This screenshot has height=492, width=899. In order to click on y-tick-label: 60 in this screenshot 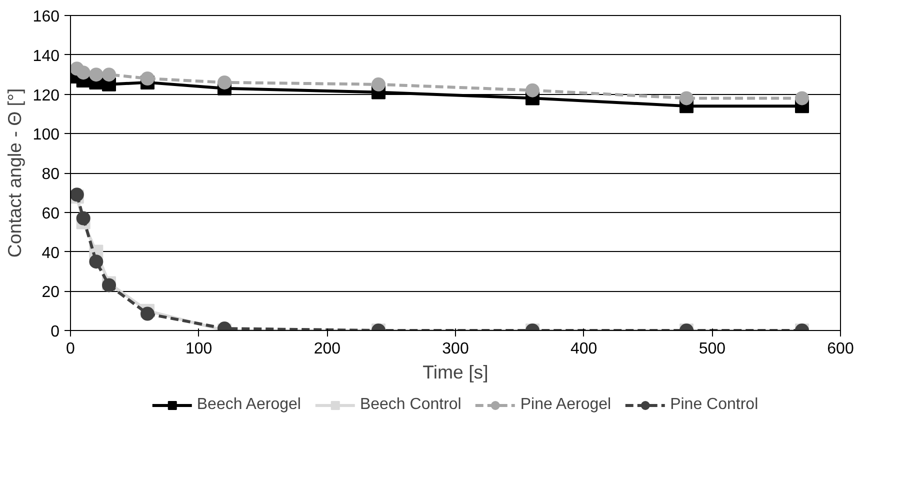, I will do `click(51, 213)`.